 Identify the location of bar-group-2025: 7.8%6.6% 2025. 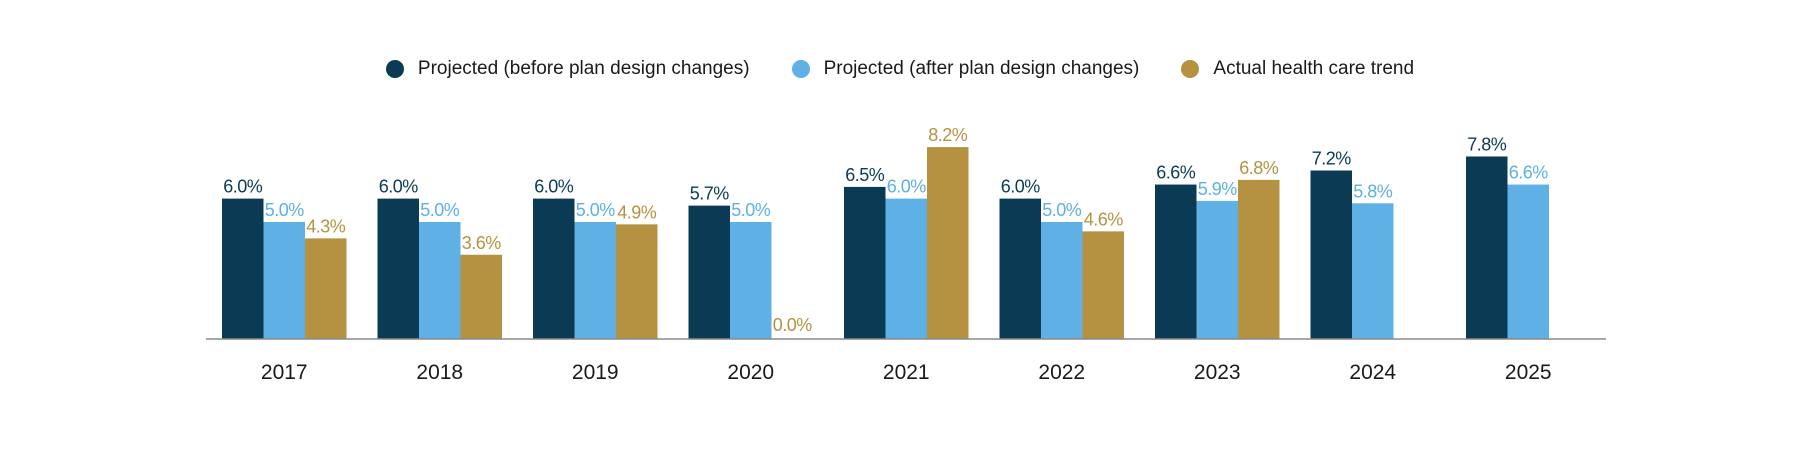
(1509, 259).